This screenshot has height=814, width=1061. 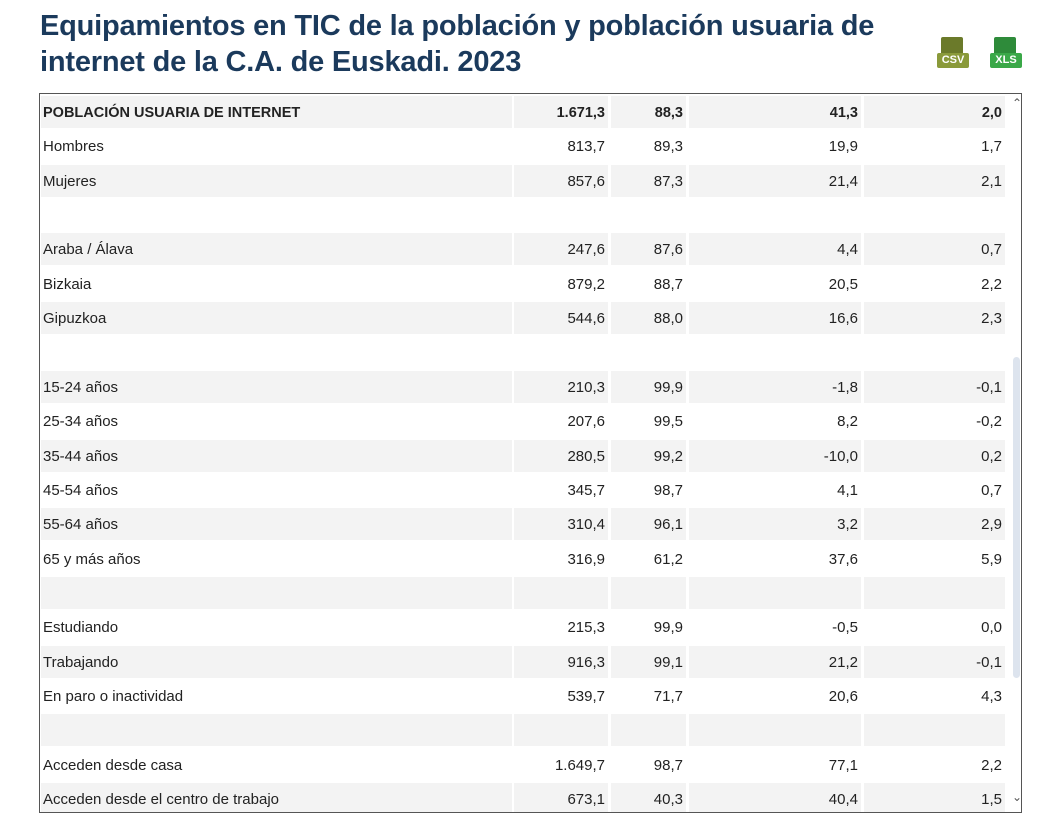 I want to click on table-cell: 1,7, so click(x=934, y=146).